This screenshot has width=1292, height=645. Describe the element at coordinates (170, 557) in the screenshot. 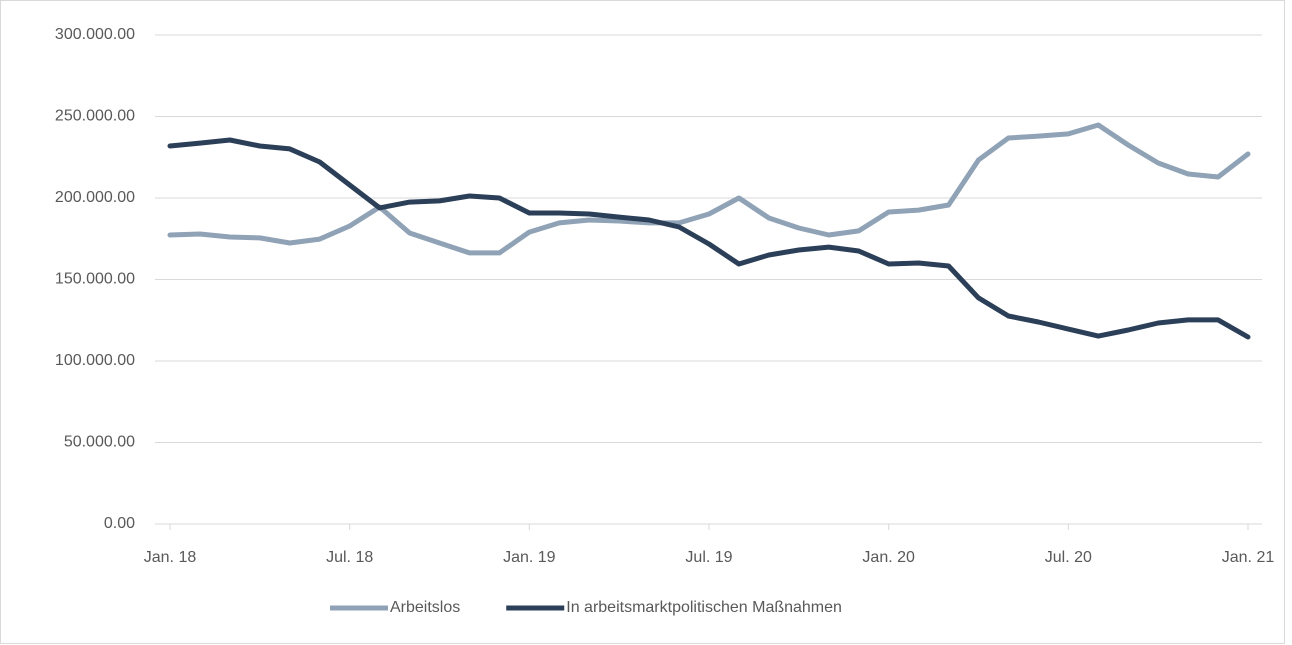

I see `x-tick-label: Jan. 18` at that location.